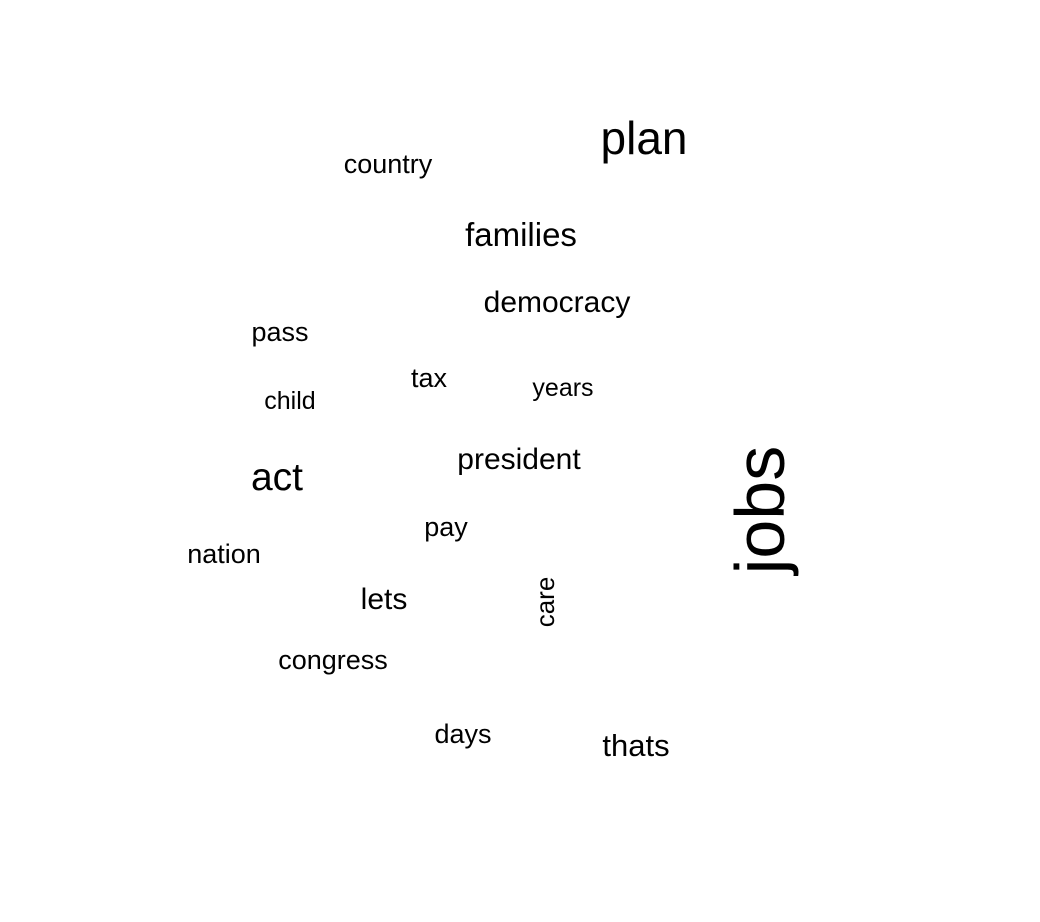 This screenshot has height=922, width=1040. What do you see at coordinates (289, 401) in the screenshot?
I see `word-child: child` at bounding box center [289, 401].